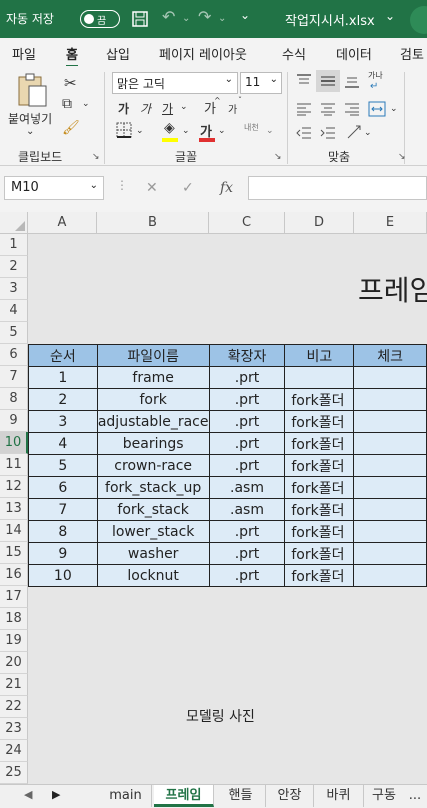 This screenshot has width=427, height=808. I want to click on increase-indent-icon, so click(328, 133).